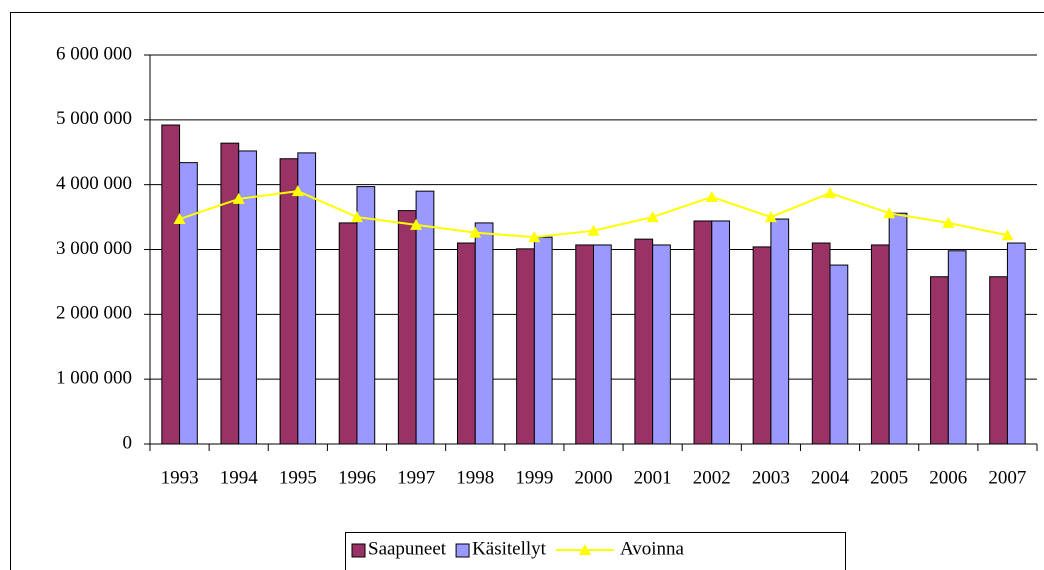 This screenshot has height=570, width=1044. Describe the element at coordinates (653, 477) in the screenshot. I see `x-tick-label: 2001` at that location.